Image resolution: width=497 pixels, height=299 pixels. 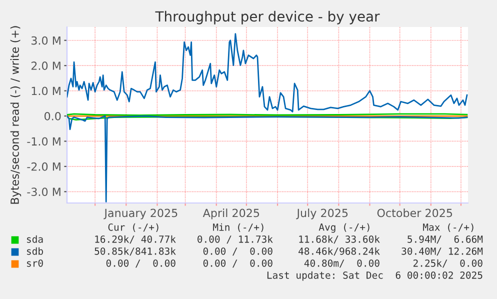 I want to click on text: 2.25k/ 0.00, so click(x=447, y=263).